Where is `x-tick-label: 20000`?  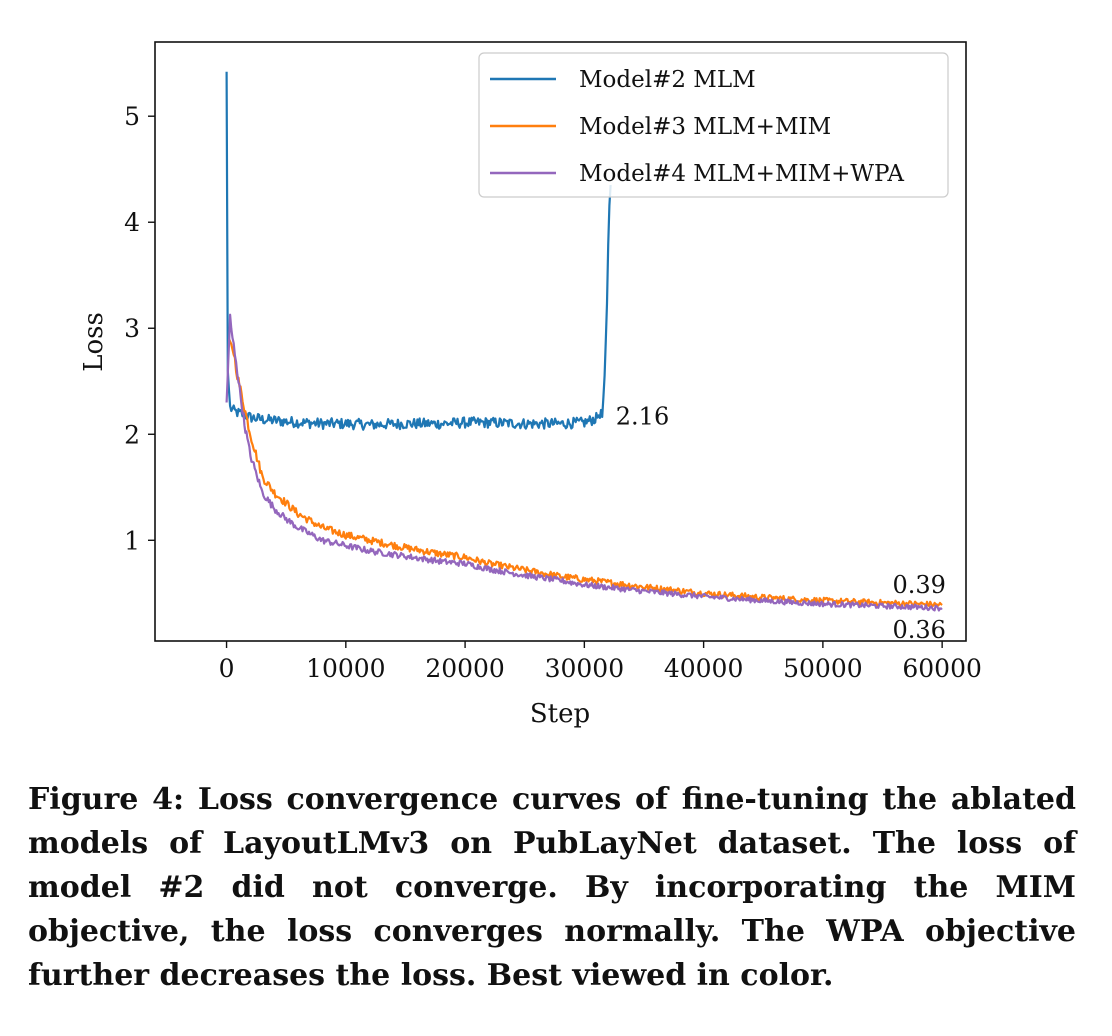
x-tick-label: 20000 is located at coordinates (465, 668).